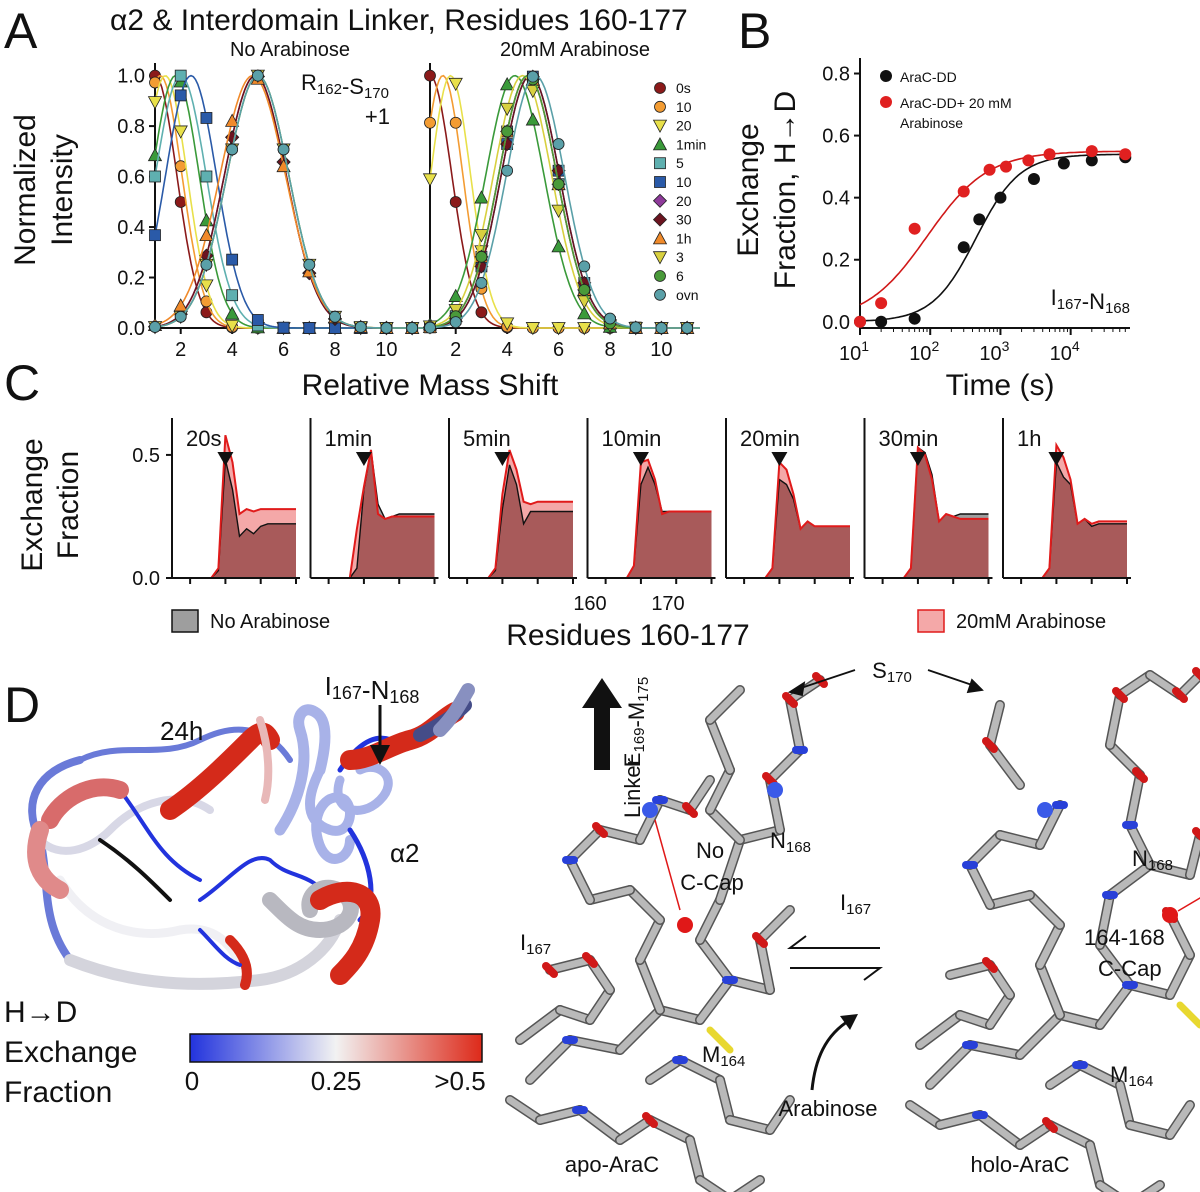 The width and height of the screenshot is (1200, 1192). What do you see at coordinates (32, 504) in the screenshot?
I see `panel-c-ylabel-1: Exchange` at bounding box center [32, 504].